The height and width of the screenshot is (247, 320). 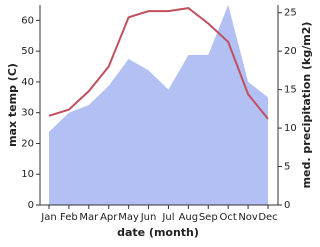 I want to click on x-tick-label: Jul, so click(x=167, y=217).